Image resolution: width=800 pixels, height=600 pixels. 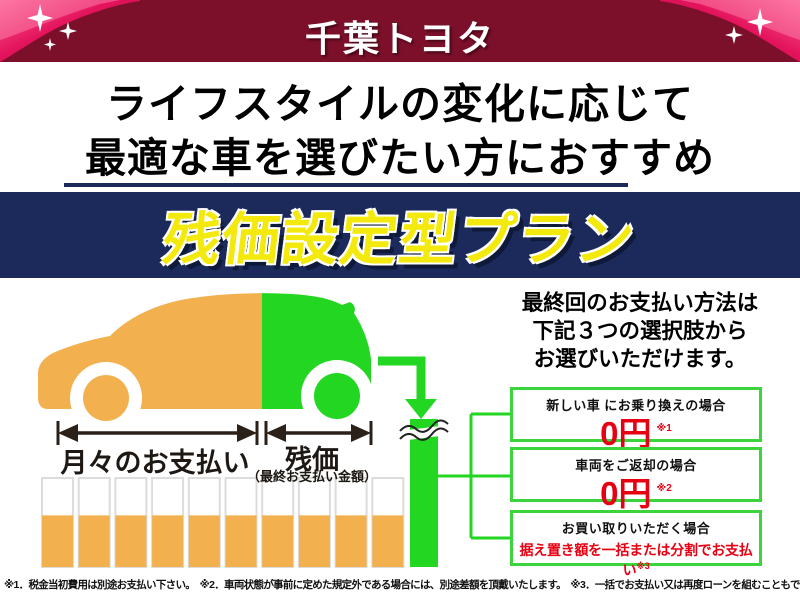 What do you see at coordinates (205, 363) in the screenshot?
I see `car-illustration` at bounding box center [205, 363].